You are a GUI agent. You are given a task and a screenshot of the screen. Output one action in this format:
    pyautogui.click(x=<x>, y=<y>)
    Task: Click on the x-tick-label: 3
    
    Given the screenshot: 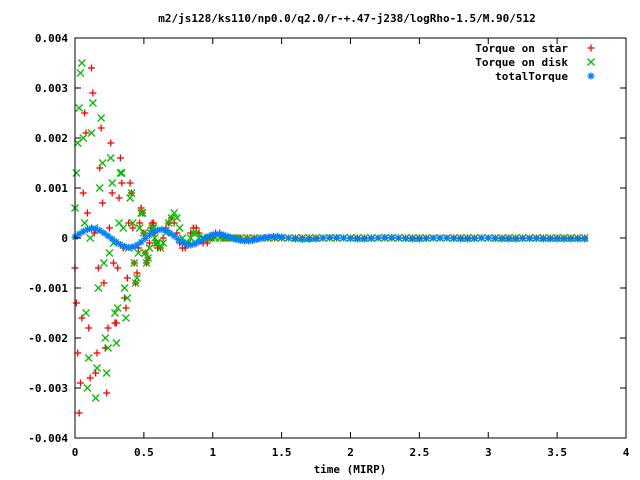 What is the action you would take?
    pyautogui.click(x=488, y=452)
    